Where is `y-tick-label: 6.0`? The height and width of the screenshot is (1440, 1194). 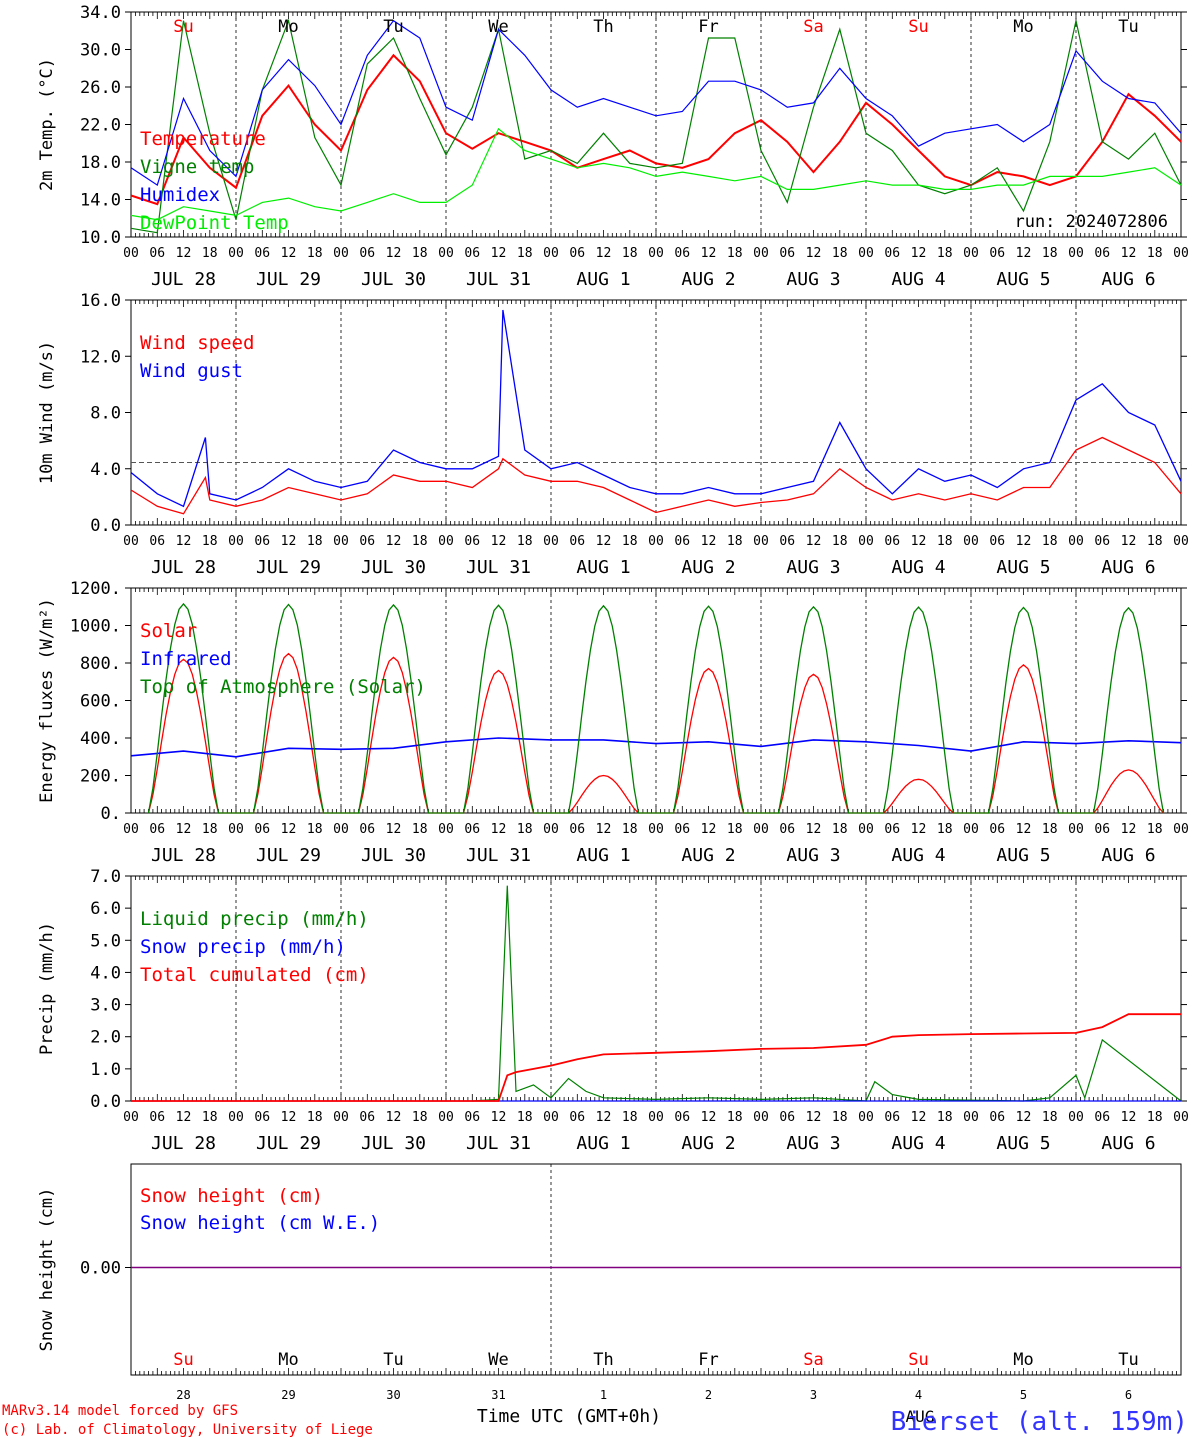 y-tick-label: 6.0 is located at coordinates (105, 909).